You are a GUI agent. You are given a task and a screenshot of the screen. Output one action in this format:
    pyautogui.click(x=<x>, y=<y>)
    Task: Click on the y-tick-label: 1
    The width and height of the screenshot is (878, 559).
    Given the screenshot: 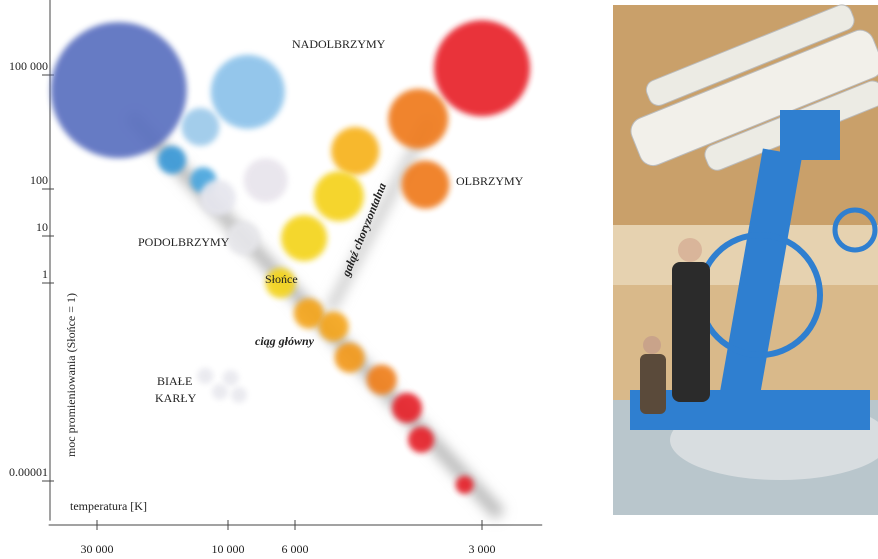 What is the action you would take?
    pyautogui.click(x=45, y=274)
    